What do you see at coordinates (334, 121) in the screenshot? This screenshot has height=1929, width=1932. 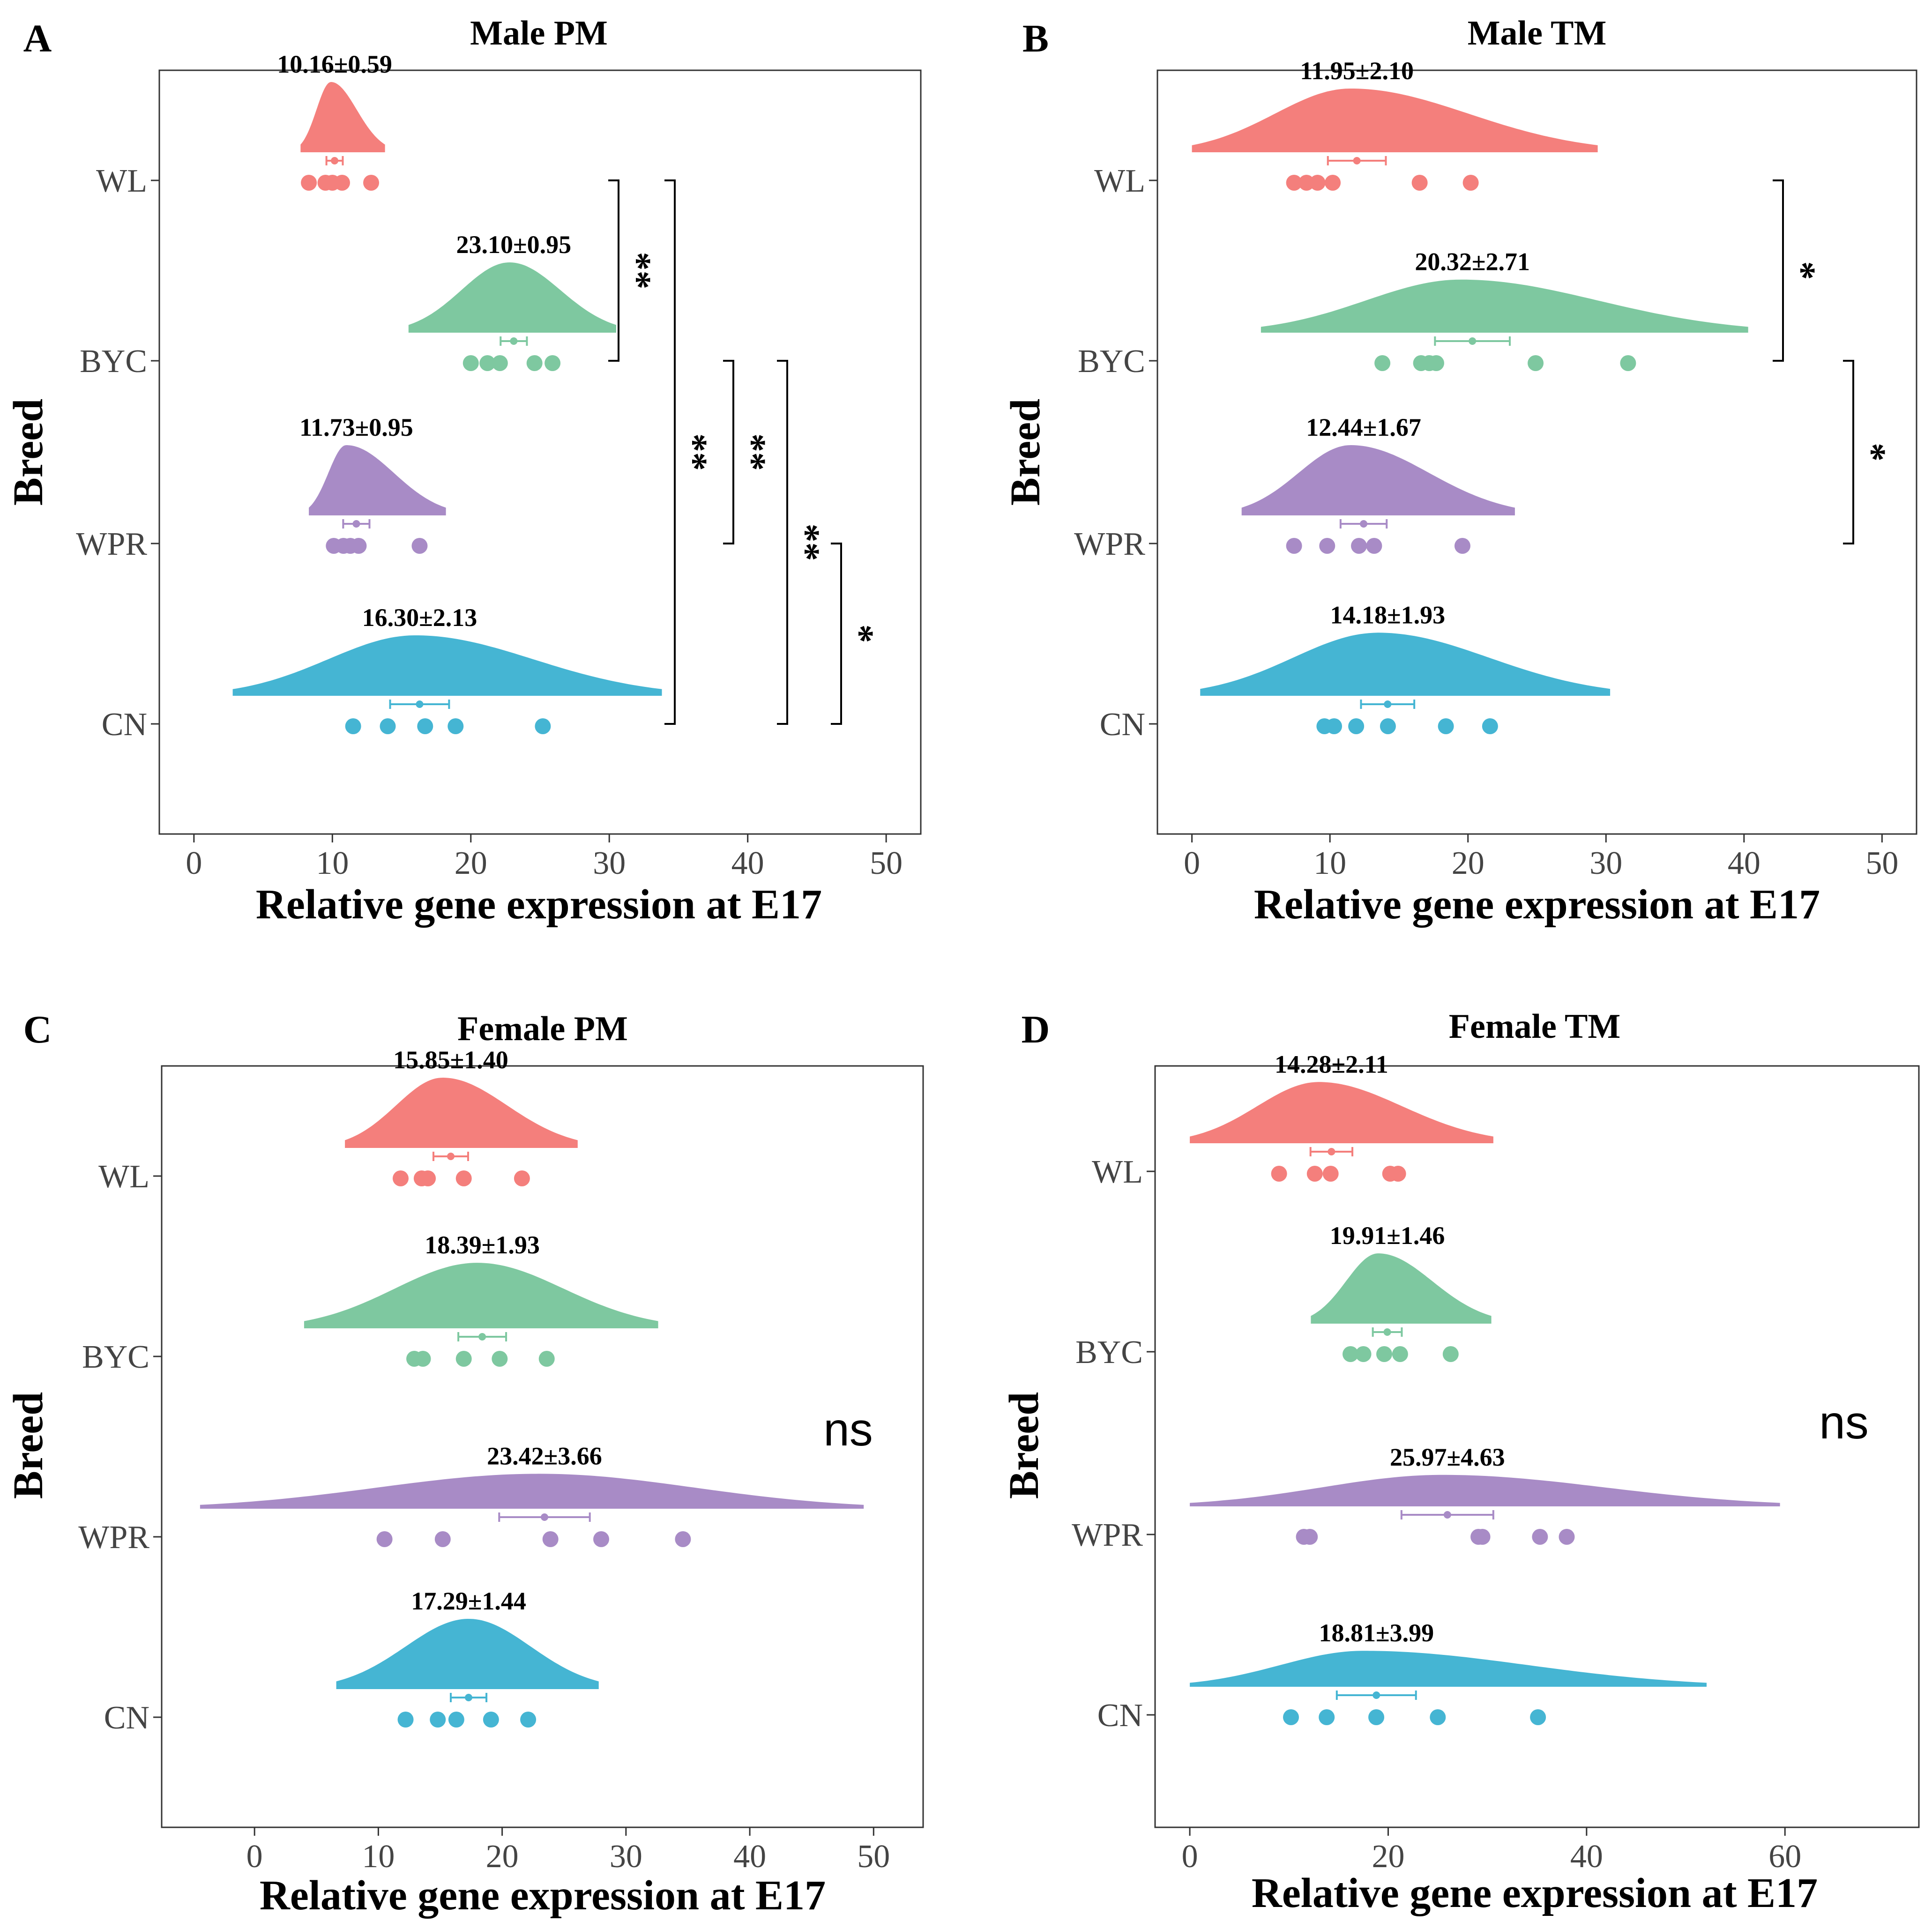 I see `group-wl: 10.16±0.59` at bounding box center [334, 121].